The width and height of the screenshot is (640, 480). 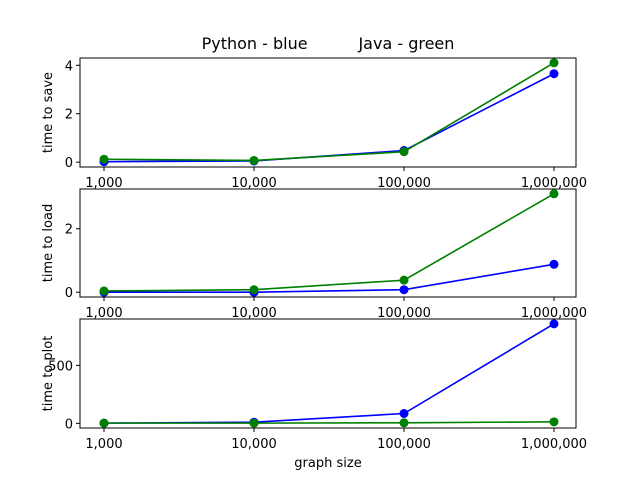 I want to click on y-tick-label: 4, so click(x=69, y=66).